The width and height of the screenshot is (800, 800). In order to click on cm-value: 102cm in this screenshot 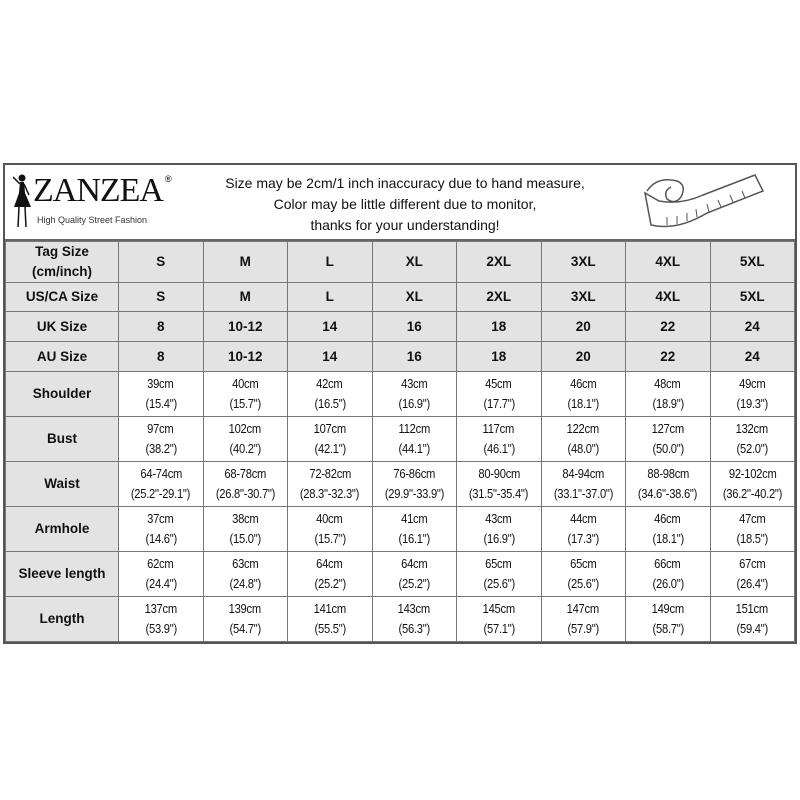, I will do `click(245, 428)`.